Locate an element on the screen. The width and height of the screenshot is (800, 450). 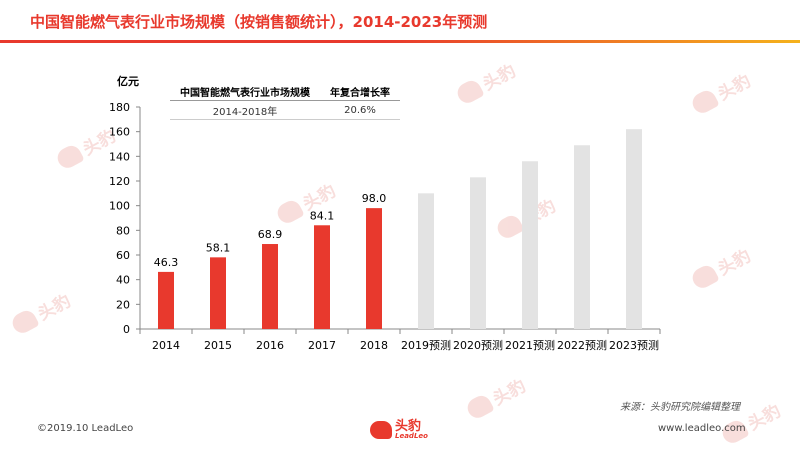
y-tick-label: 100 is located at coordinates (119, 206).